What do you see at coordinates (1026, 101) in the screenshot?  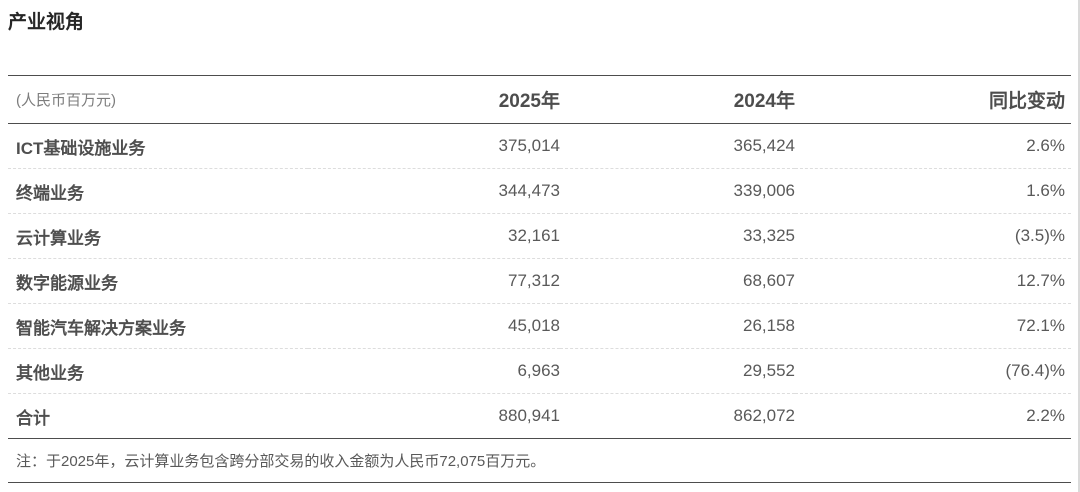 I see `column-header-yoy-change: 同比变动` at bounding box center [1026, 101].